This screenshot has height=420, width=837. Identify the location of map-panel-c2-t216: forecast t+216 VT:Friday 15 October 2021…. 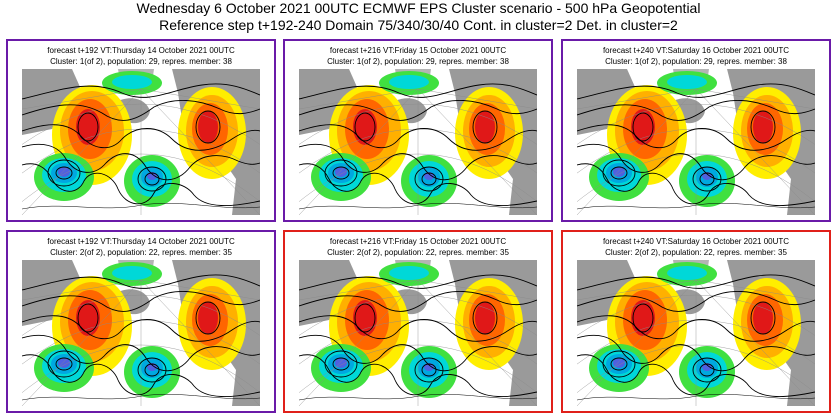
(418, 321).